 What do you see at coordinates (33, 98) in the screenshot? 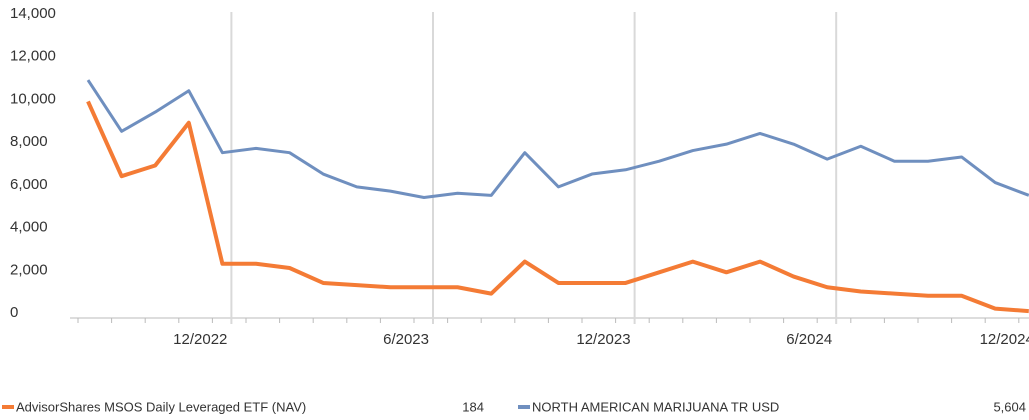
I see `y-tick-label: 10,000` at bounding box center [33, 98].